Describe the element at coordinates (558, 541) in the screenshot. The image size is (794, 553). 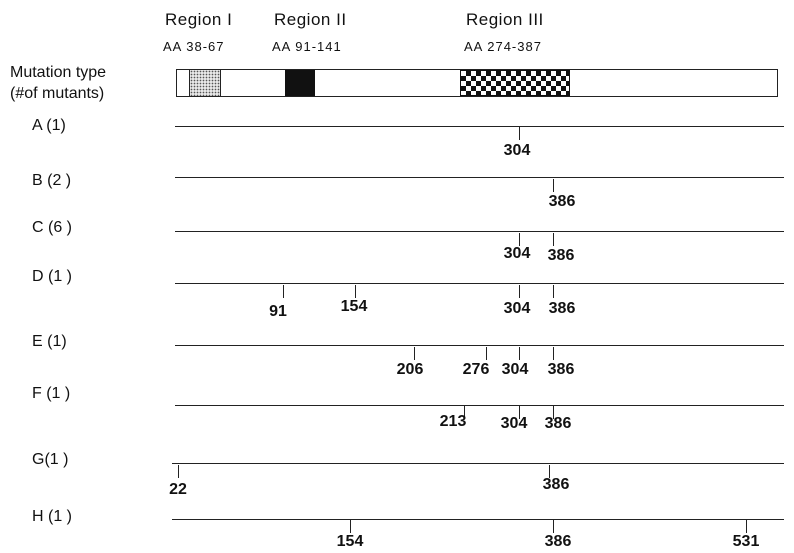
I see `position-h-386: 386` at that location.